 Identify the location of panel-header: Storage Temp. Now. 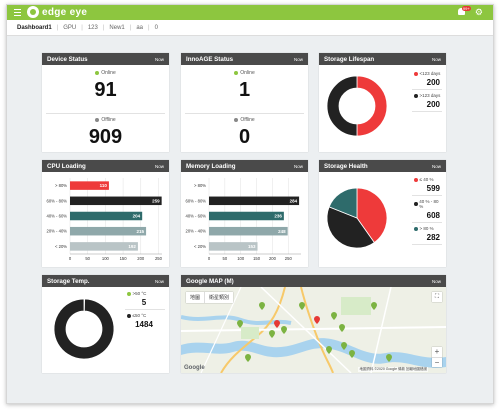
(105, 281).